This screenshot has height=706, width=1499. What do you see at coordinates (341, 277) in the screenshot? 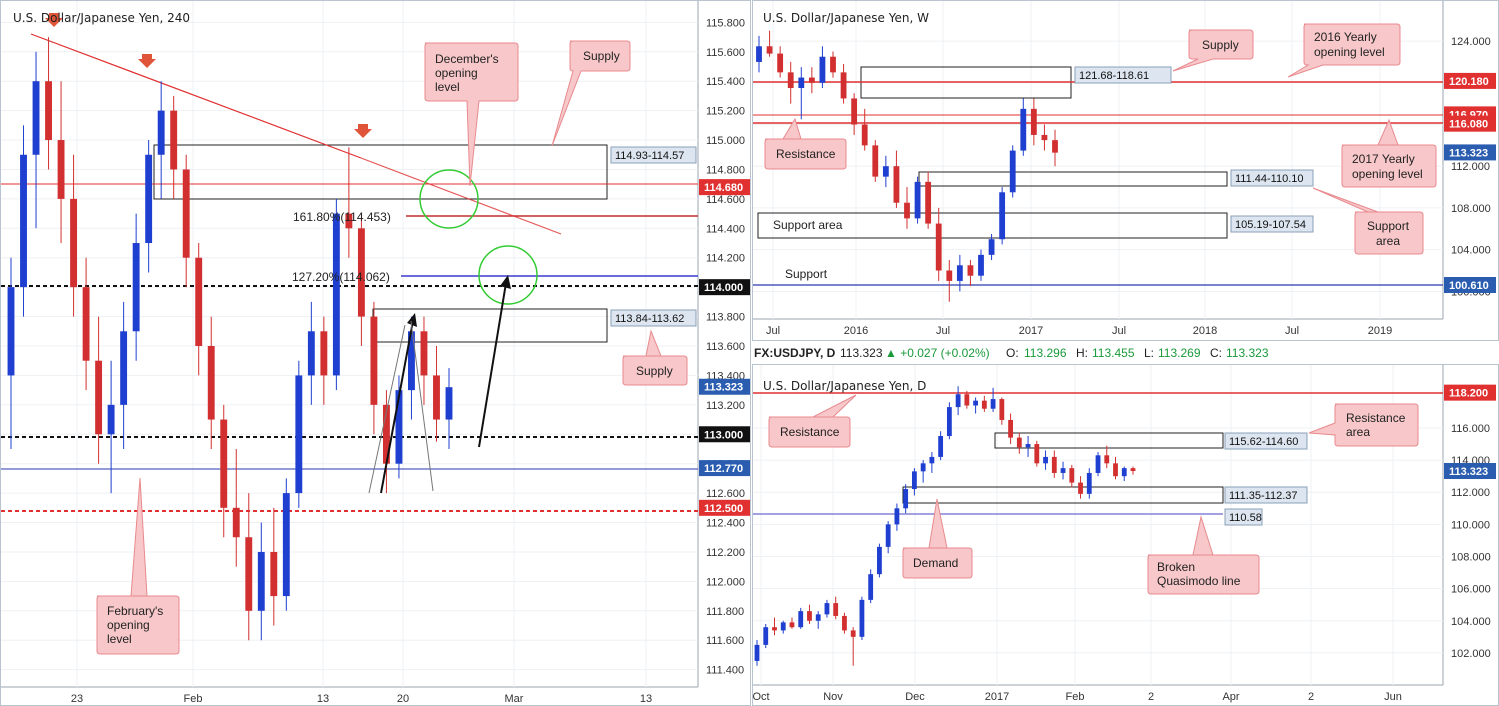
I see `h4-fib-127-label: 127.20%(114.062)` at bounding box center [341, 277].